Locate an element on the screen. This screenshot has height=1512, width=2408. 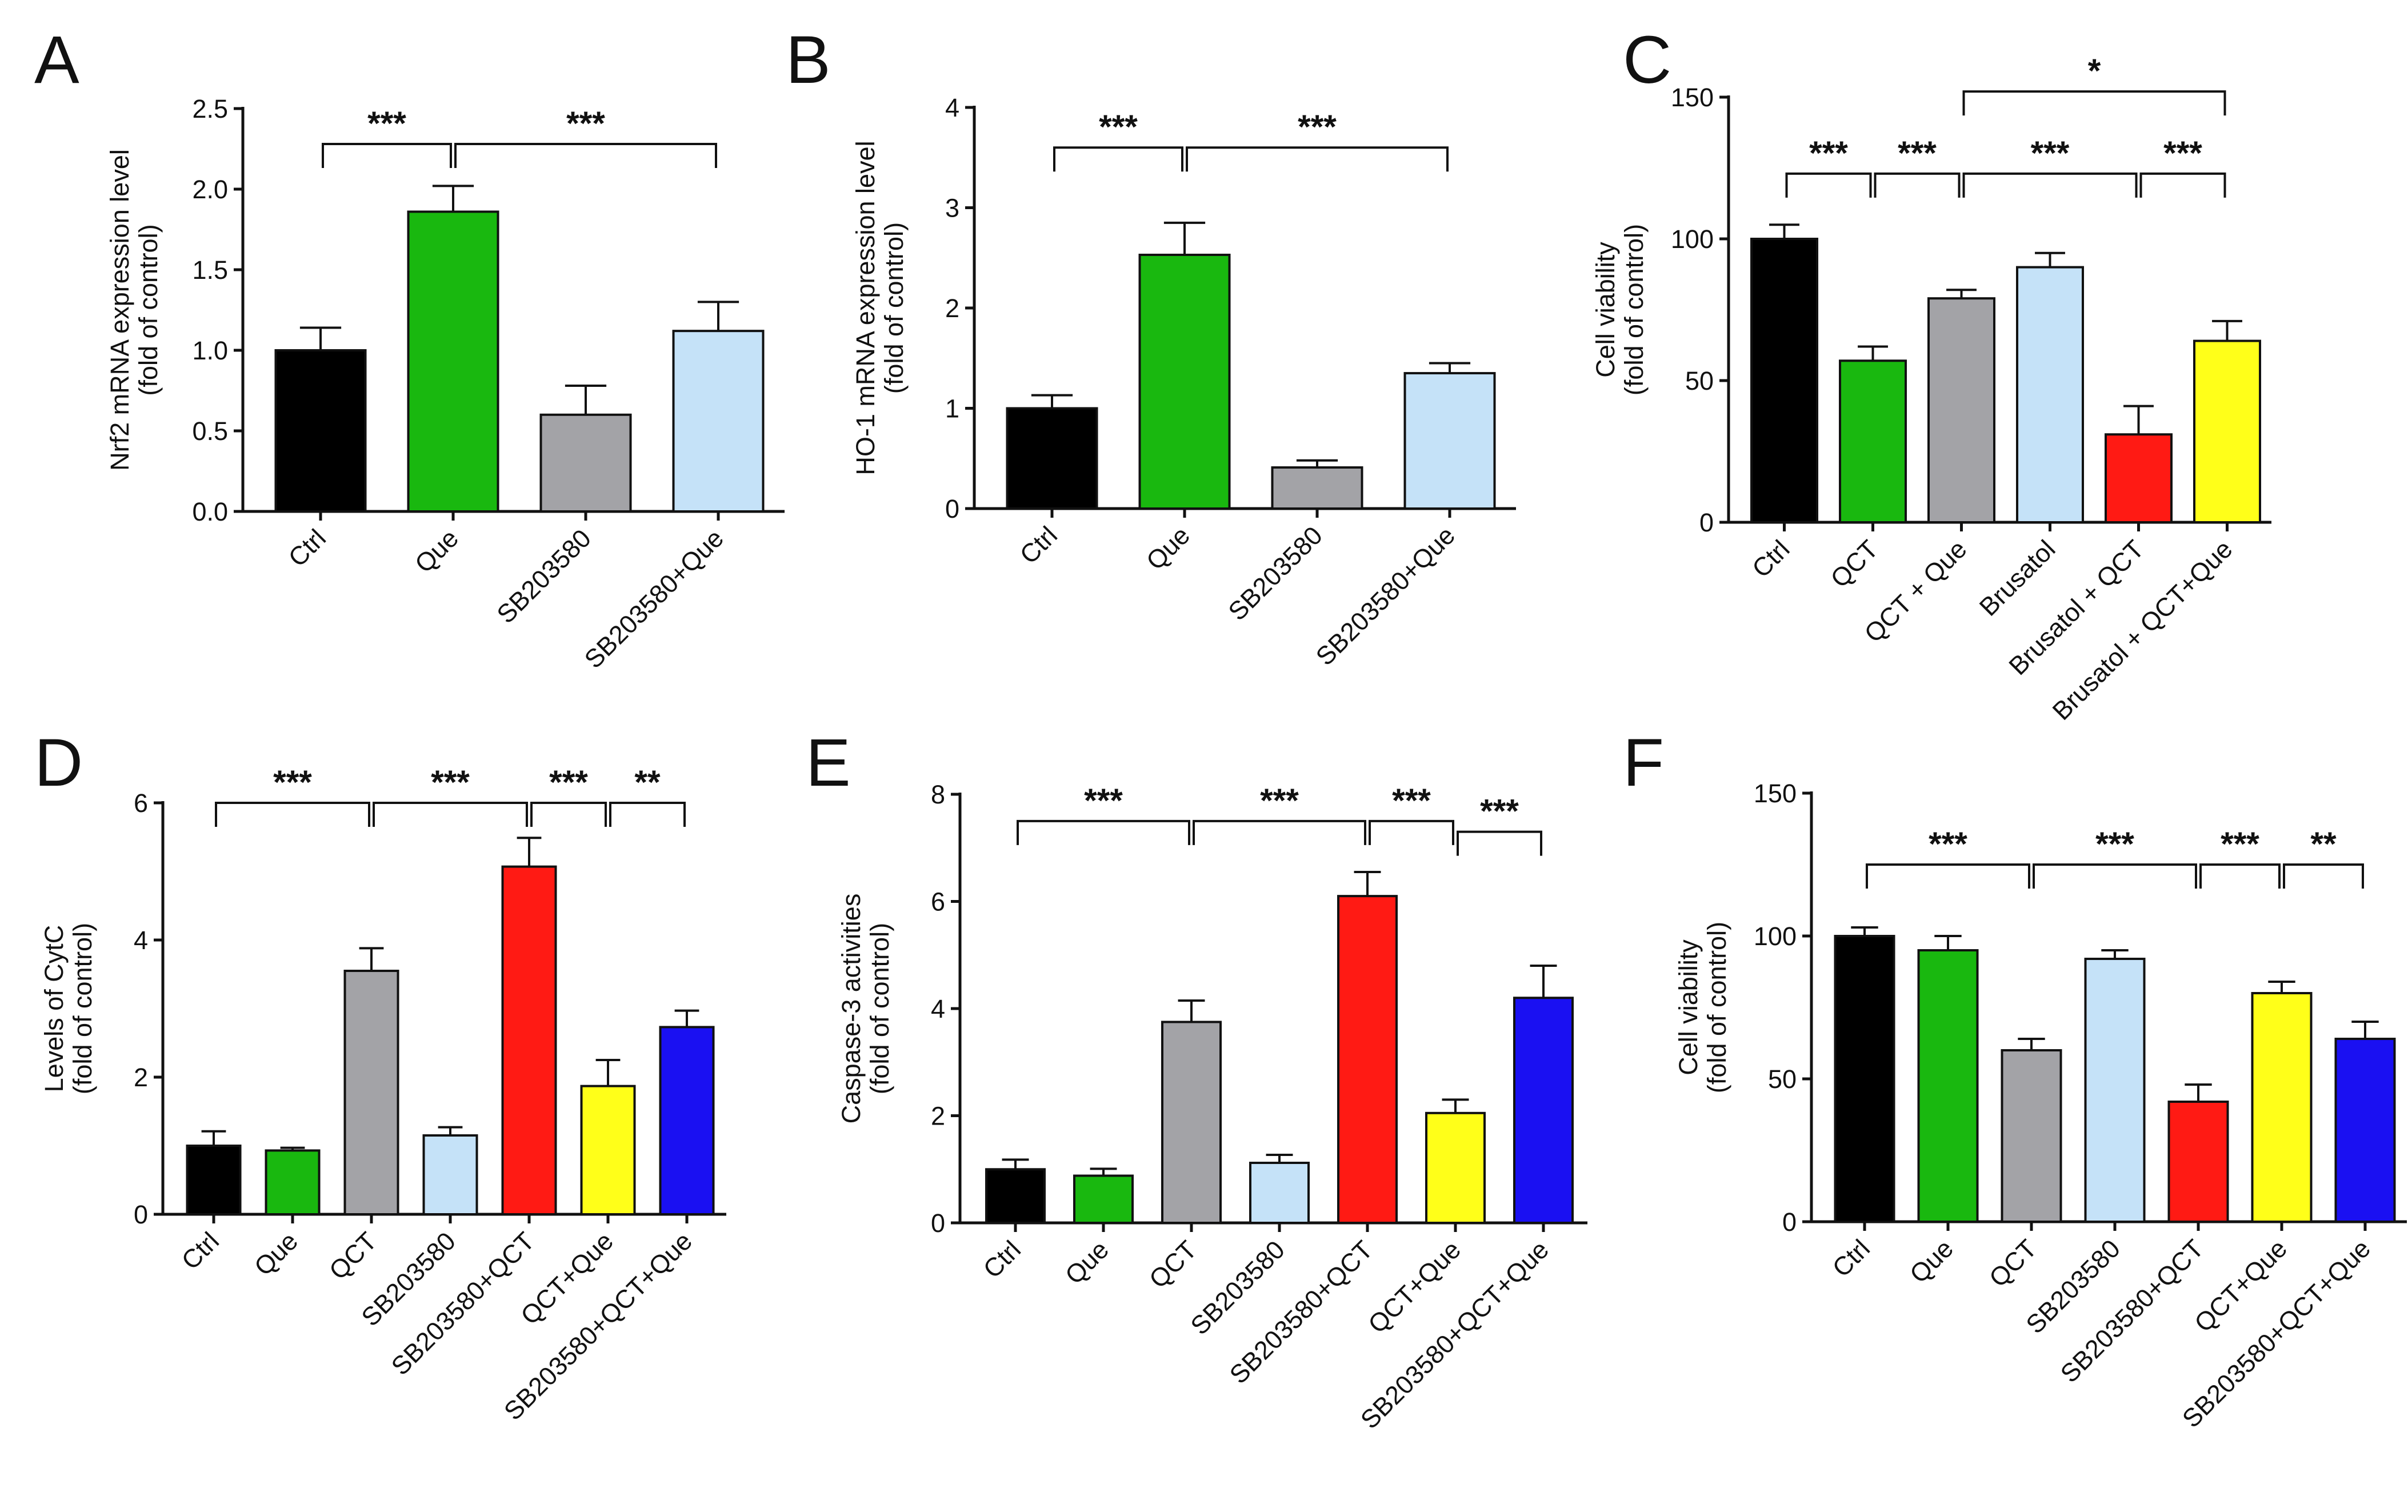
panel-a-y-tick-label: 2.0 is located at coordinates (210, 189).